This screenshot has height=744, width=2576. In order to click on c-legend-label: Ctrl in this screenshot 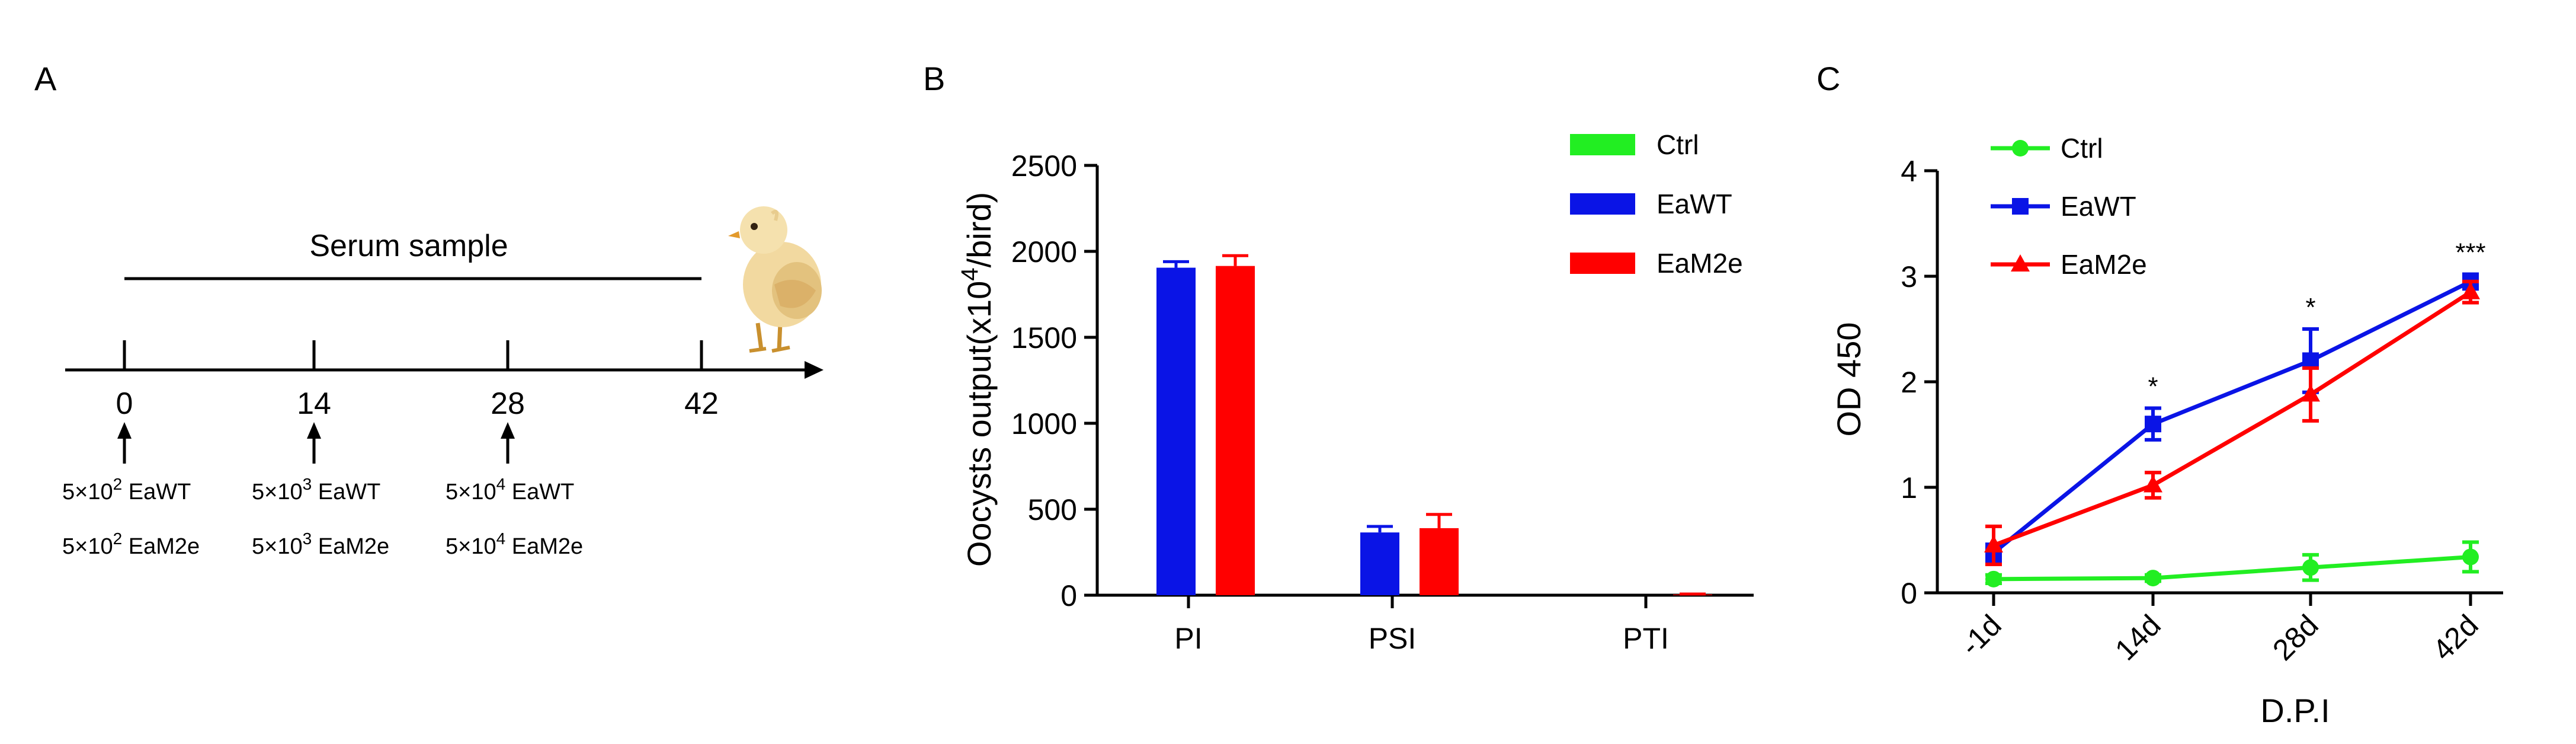, I will do `click(2082, 148)`.